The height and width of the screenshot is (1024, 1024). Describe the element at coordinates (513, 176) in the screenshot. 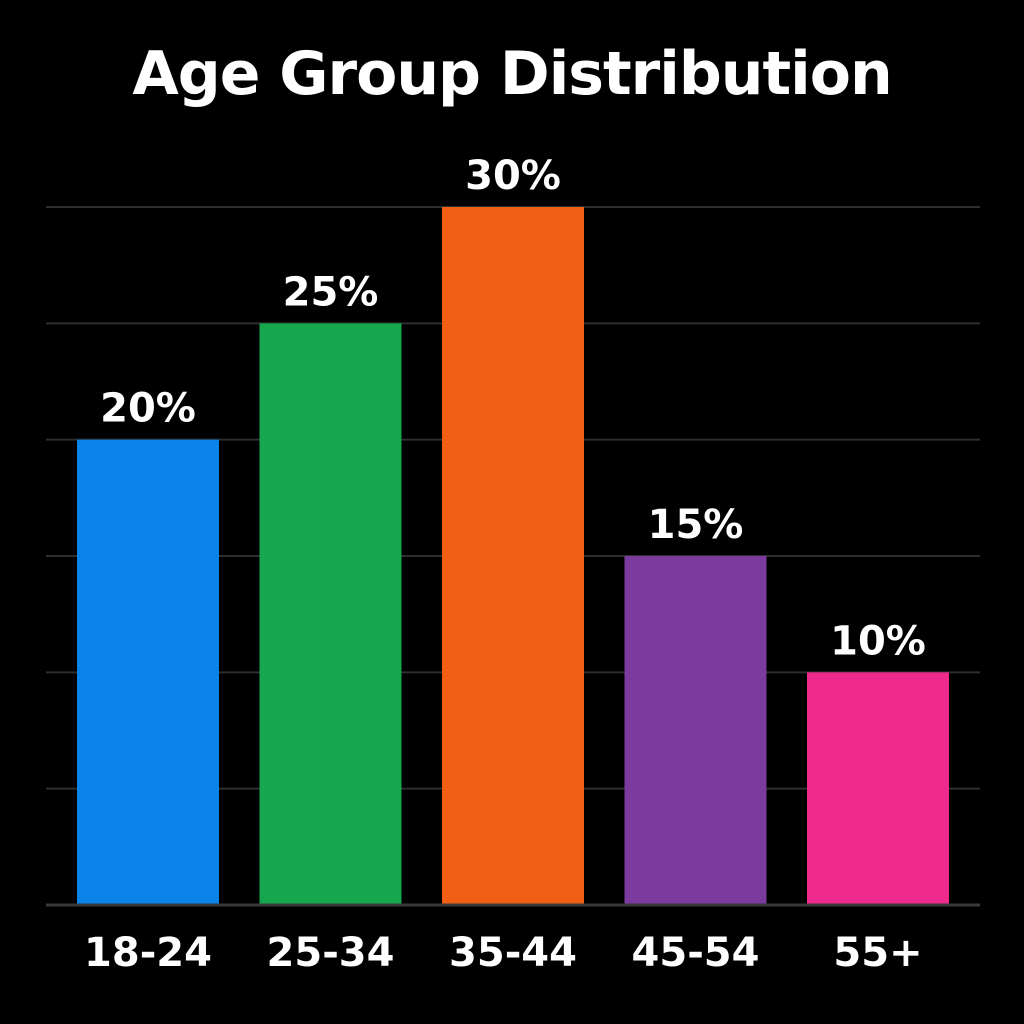

I see `data-label: 30%` at that location.